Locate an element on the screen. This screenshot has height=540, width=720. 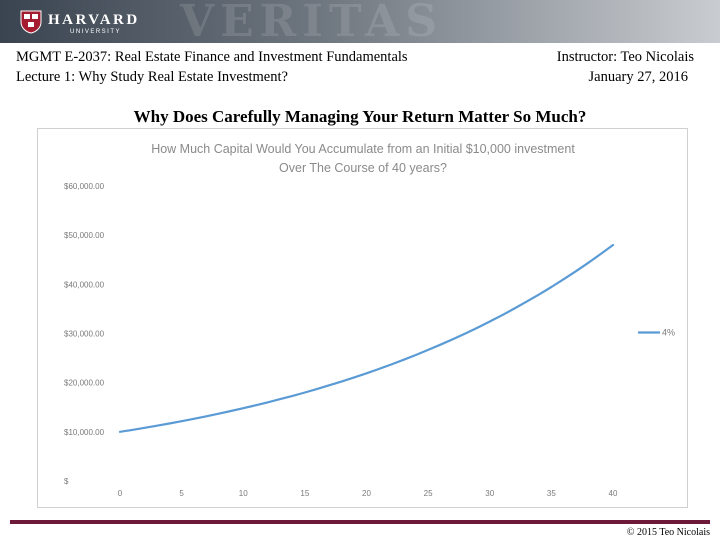
legend-label: 4% is located at coordinates (668, 333).